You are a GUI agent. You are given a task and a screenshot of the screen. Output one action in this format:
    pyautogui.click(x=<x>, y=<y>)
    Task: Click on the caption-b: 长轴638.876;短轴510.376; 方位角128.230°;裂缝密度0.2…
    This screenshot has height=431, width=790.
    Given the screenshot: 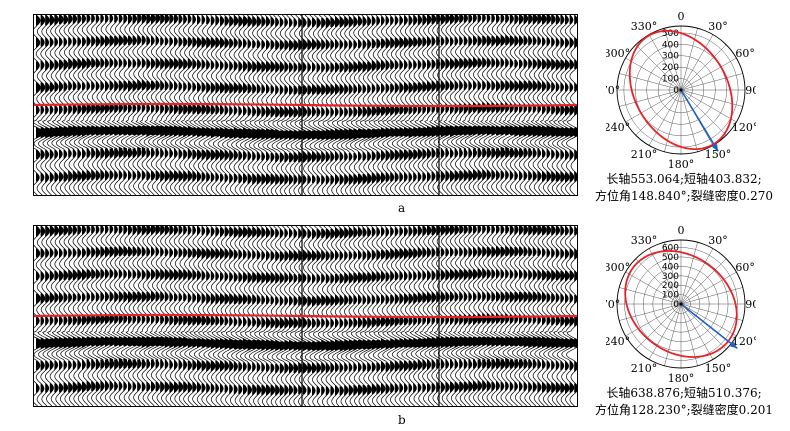 What is the action you would take?
    pyautogui.click(x=682, y=402)
    